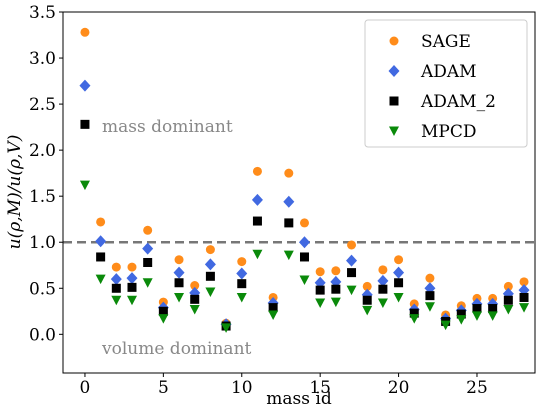 The height and width of the screenshot is (417, 536). I want to click on y-tick-label: 1.5, so click(42, 197).